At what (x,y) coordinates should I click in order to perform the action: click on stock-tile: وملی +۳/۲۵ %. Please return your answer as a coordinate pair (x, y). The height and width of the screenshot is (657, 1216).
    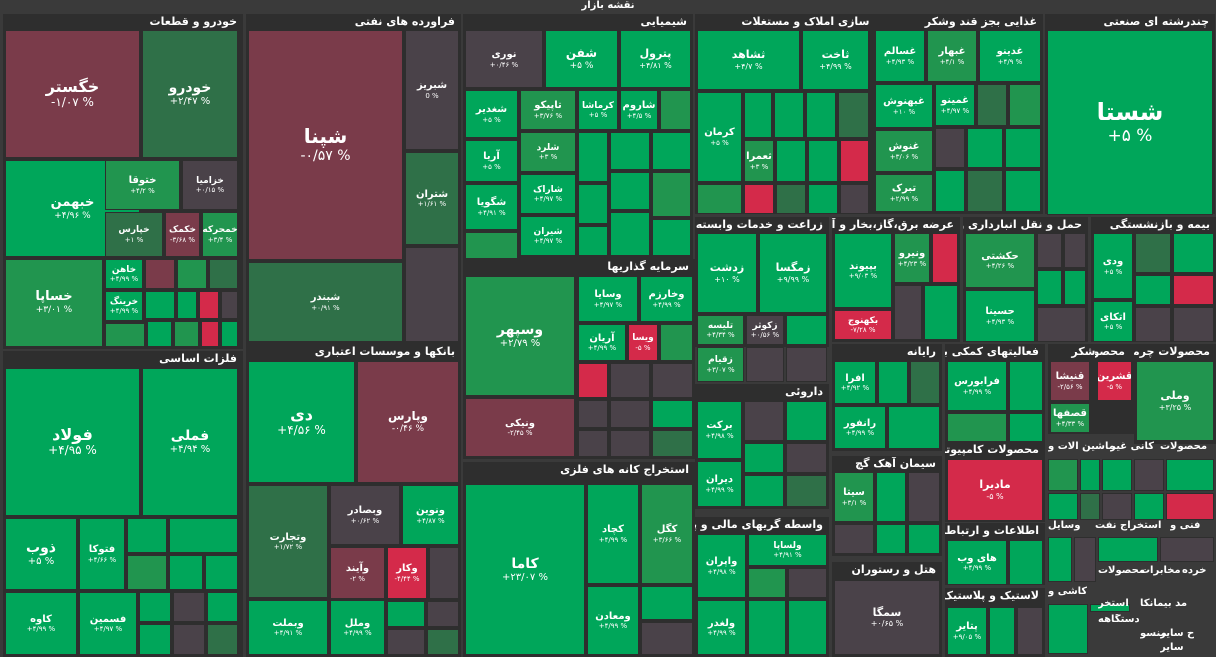
    Looking at the image, I should click on (1175, 401).